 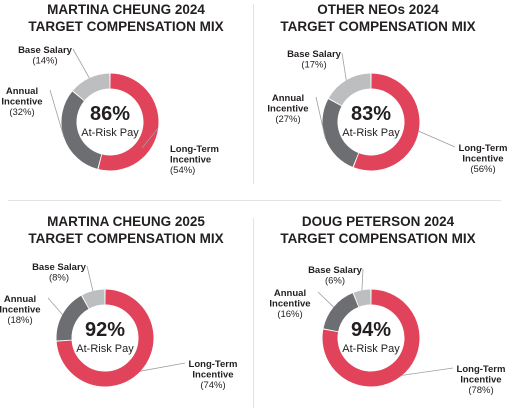 I want to click on slice-label: Annual Incentive (32%), so click(x=21, y=102).